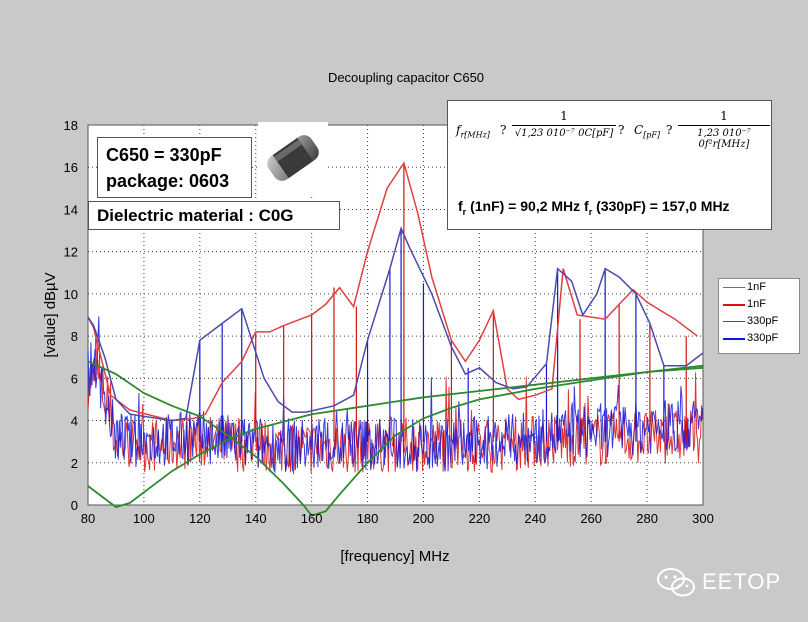 The width and height of the screenshot is (808, 622). What do you see at coordinates (256, 518) in the screenshot?
I see `x-tick-label: 140` at bounding box center [256, 518].